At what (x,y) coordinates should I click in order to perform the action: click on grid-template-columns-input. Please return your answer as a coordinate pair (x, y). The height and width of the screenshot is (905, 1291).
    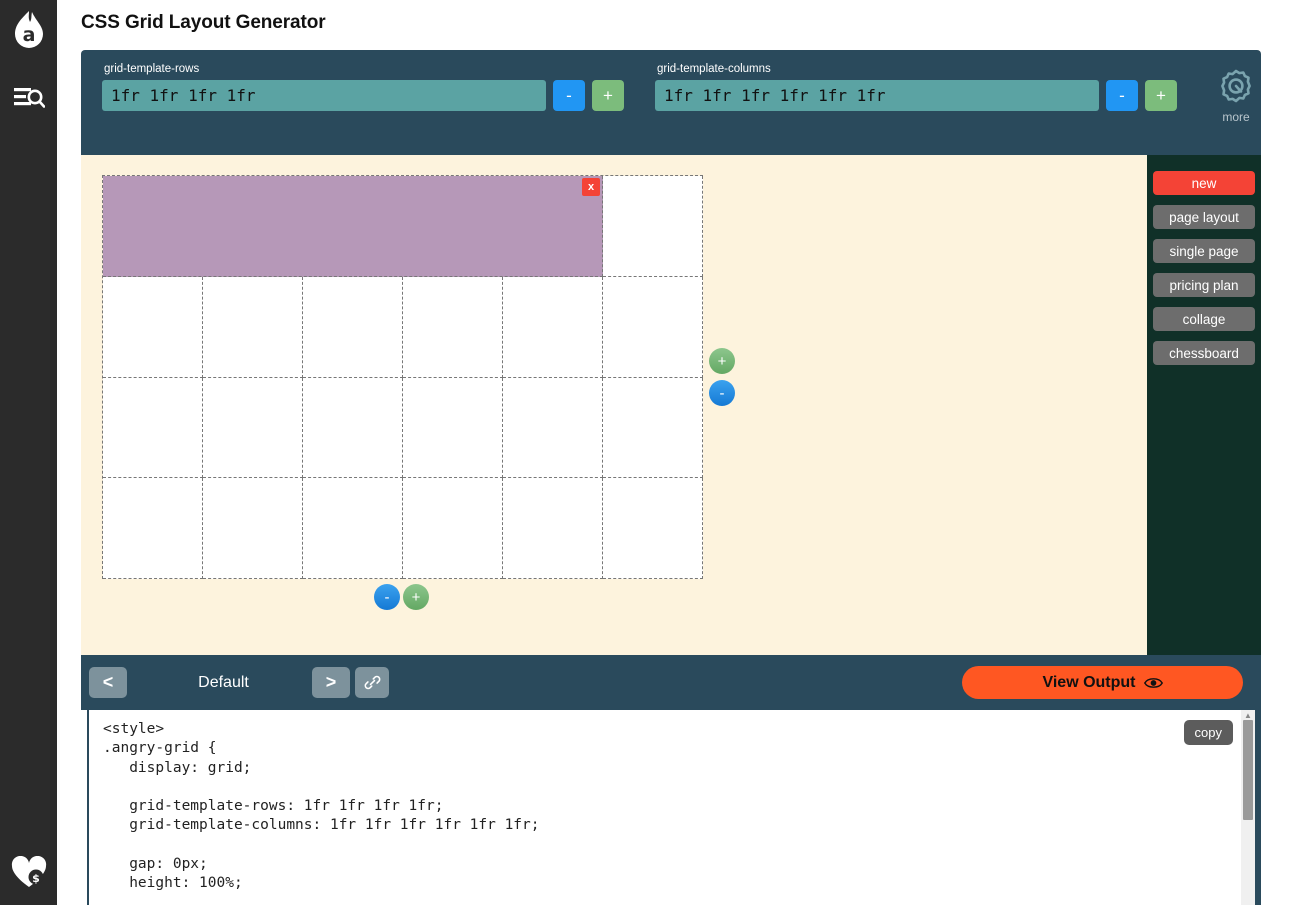
    Looking at the image, I should click on (877, 95).